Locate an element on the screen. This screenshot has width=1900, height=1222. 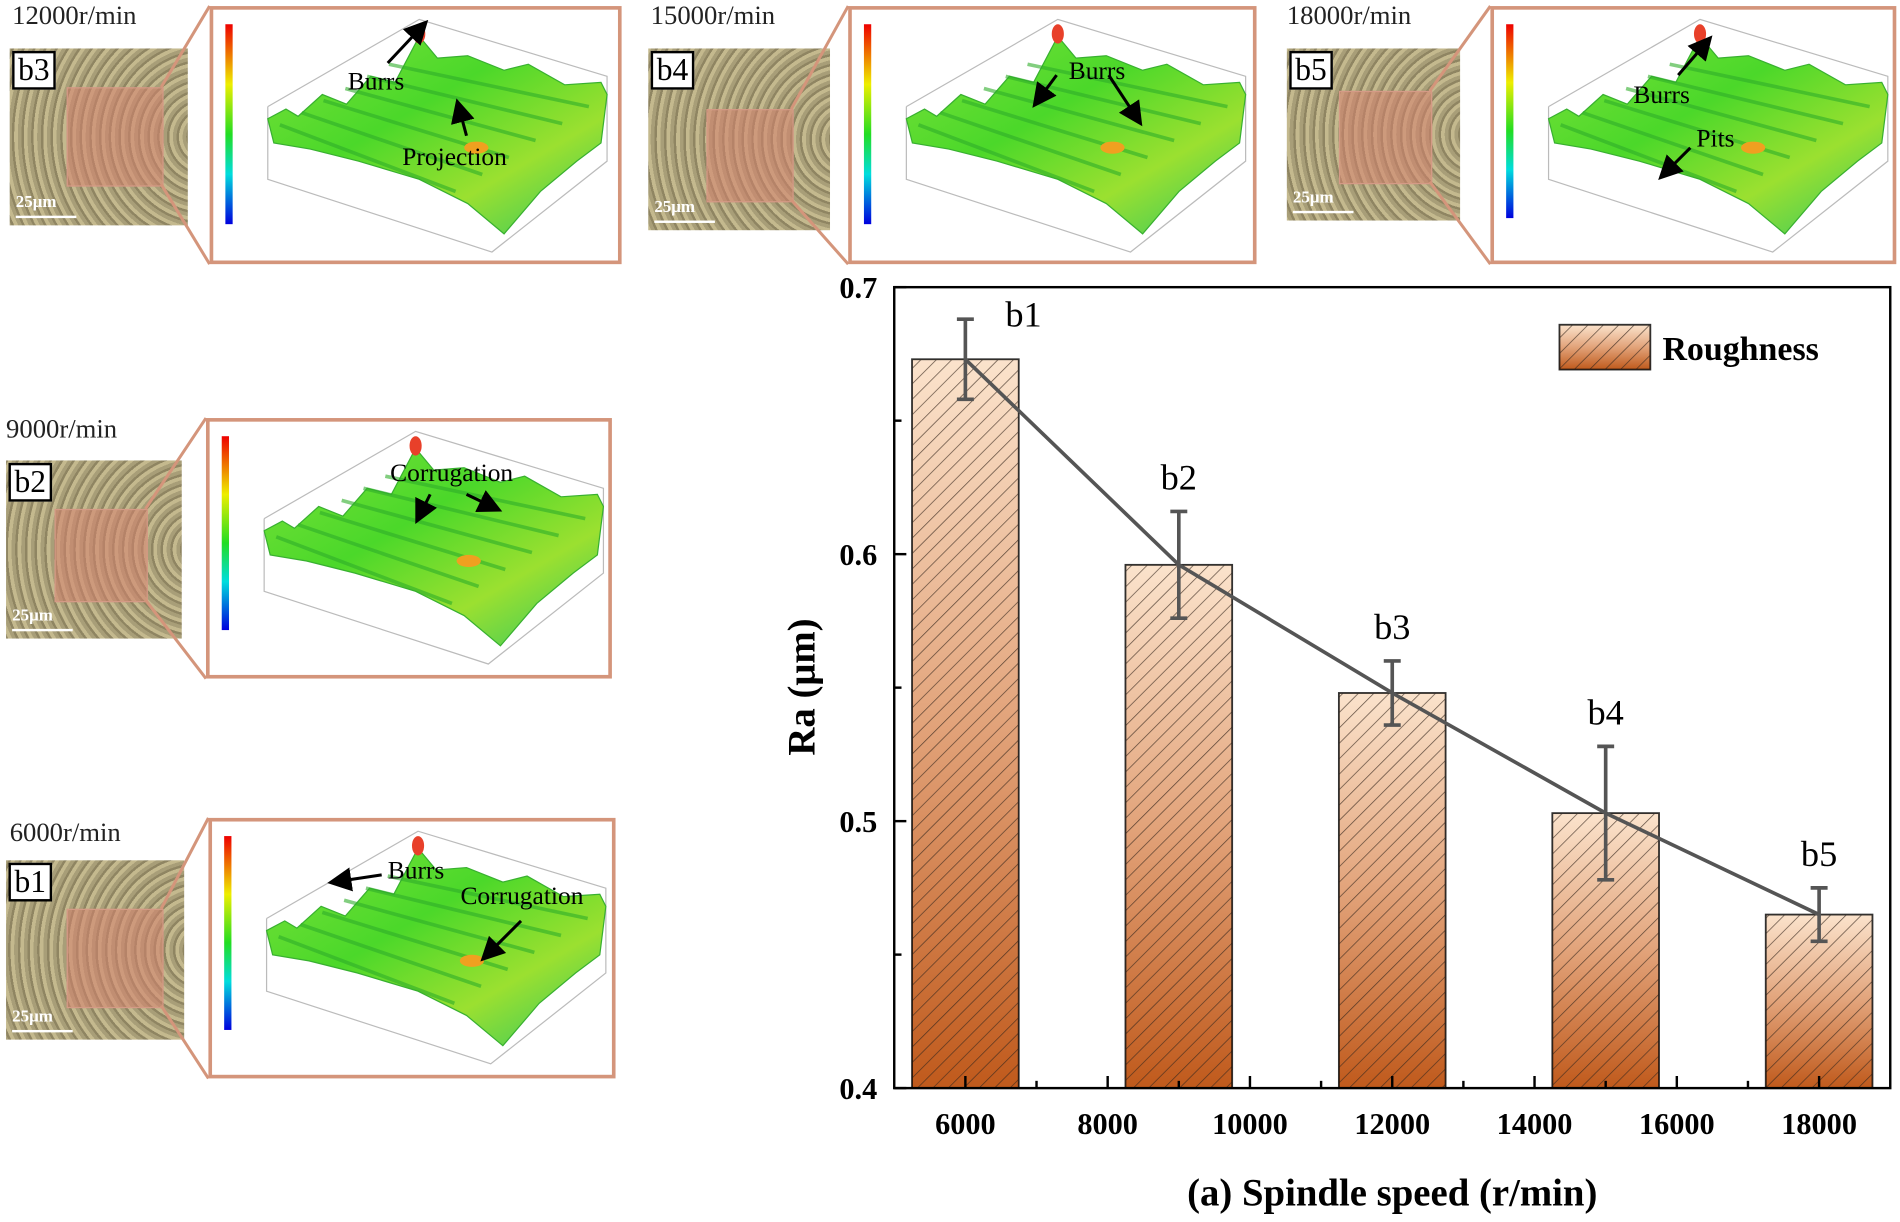
data-label: b5 is located at coordinates (1819, 854).